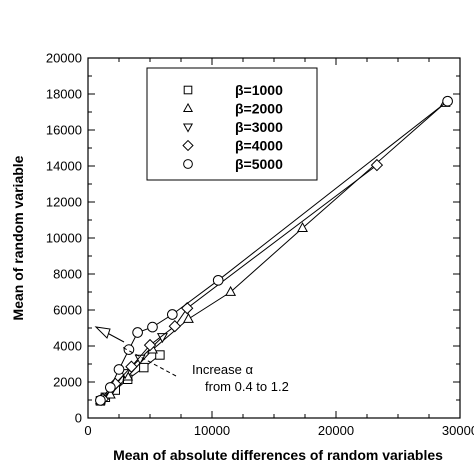 This screenshot has width=474, height=474. What do you see at coordinates (233, 164) in the screenshot?
I see `legend-item: β=5000` at bounding box center [233, 164].